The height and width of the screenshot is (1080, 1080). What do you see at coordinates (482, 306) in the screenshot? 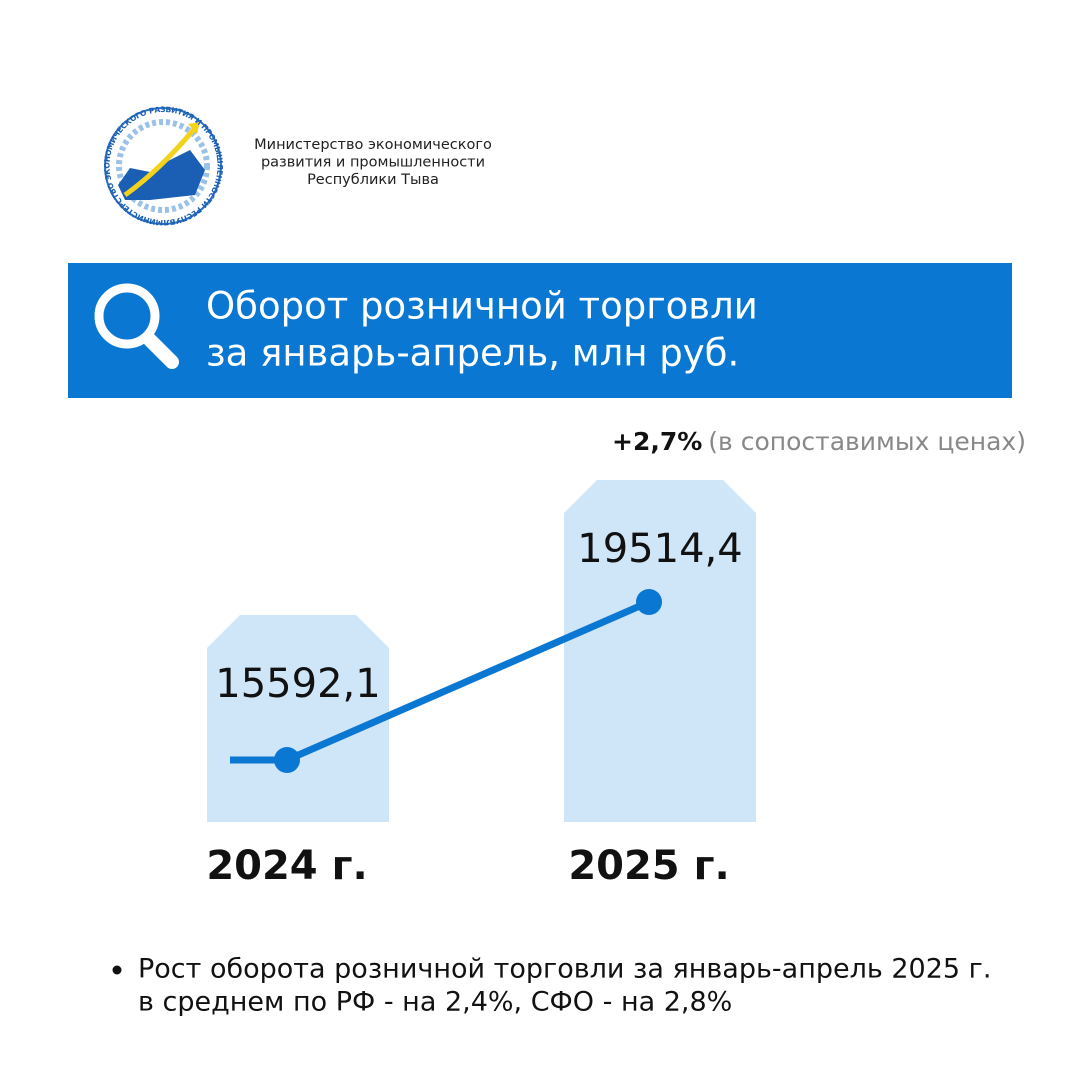
I see `title-line: Оборот розничной торговли` at bounding box center [482, 306].